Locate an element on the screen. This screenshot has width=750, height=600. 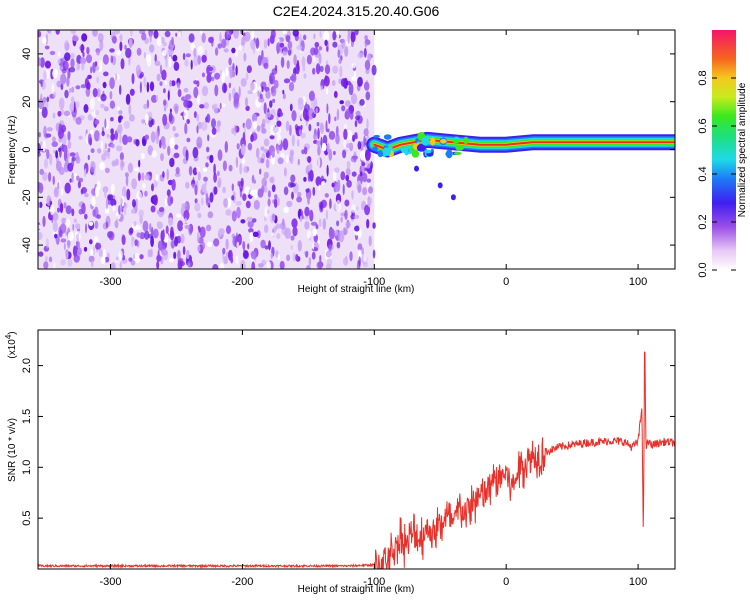
svg-text: (x104) is located at coordinates (11, 344).